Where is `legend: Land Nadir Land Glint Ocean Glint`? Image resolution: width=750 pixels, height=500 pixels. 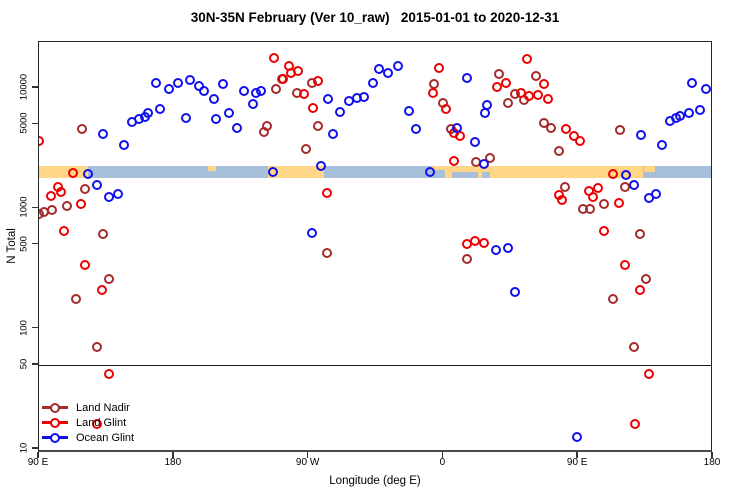
legend: Land Nadir Land Glint Ocean Glint is located at coordinates (88, 422).